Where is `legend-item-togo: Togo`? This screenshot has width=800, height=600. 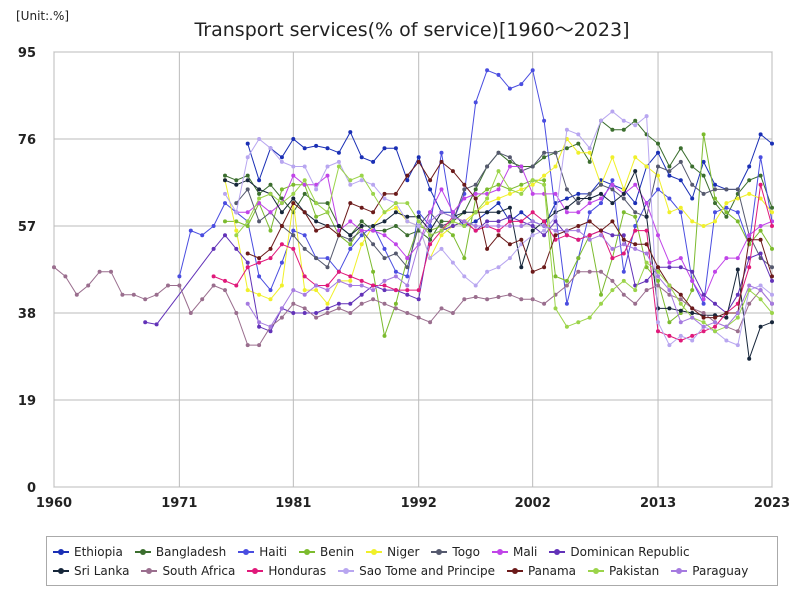 legend-item-togo: Togo is located at coordinates (455, 551).